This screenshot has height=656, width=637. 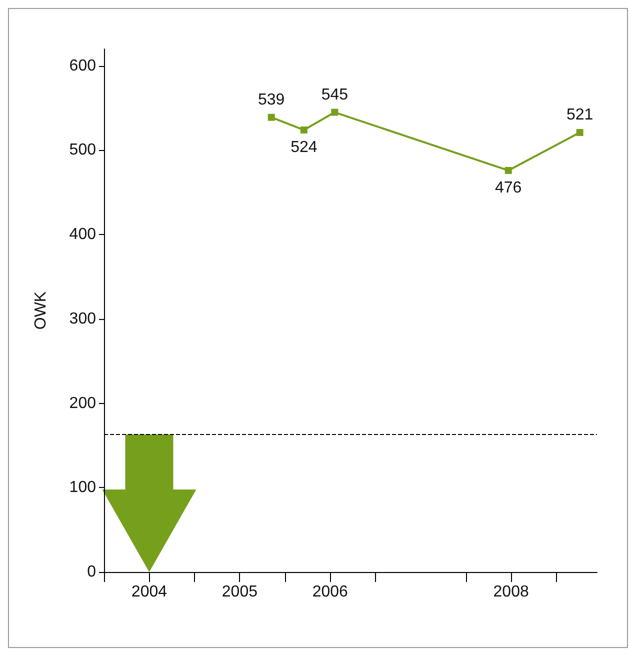 I want to click on x-tick-label: 2005, so click(x=240, y=592).